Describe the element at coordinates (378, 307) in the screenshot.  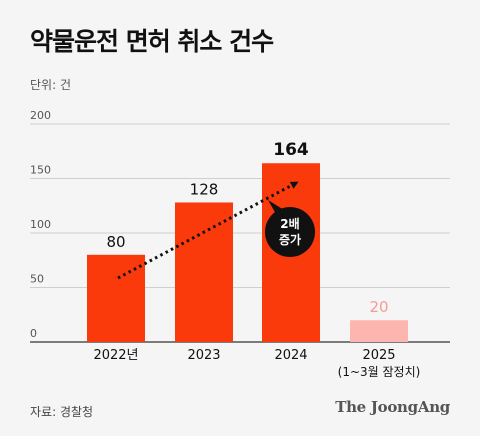
I see `data-label: 20` at that location.